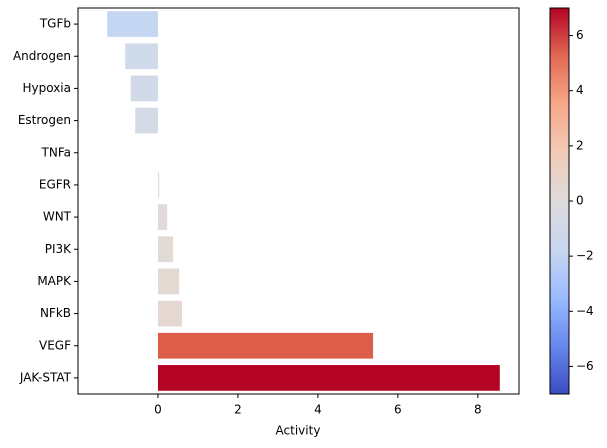 This screenshot has height=448, width=607. Describe the element at coordinates (56, 152) in the screenshot. I see `y-tick-label: TNFa` at that location.